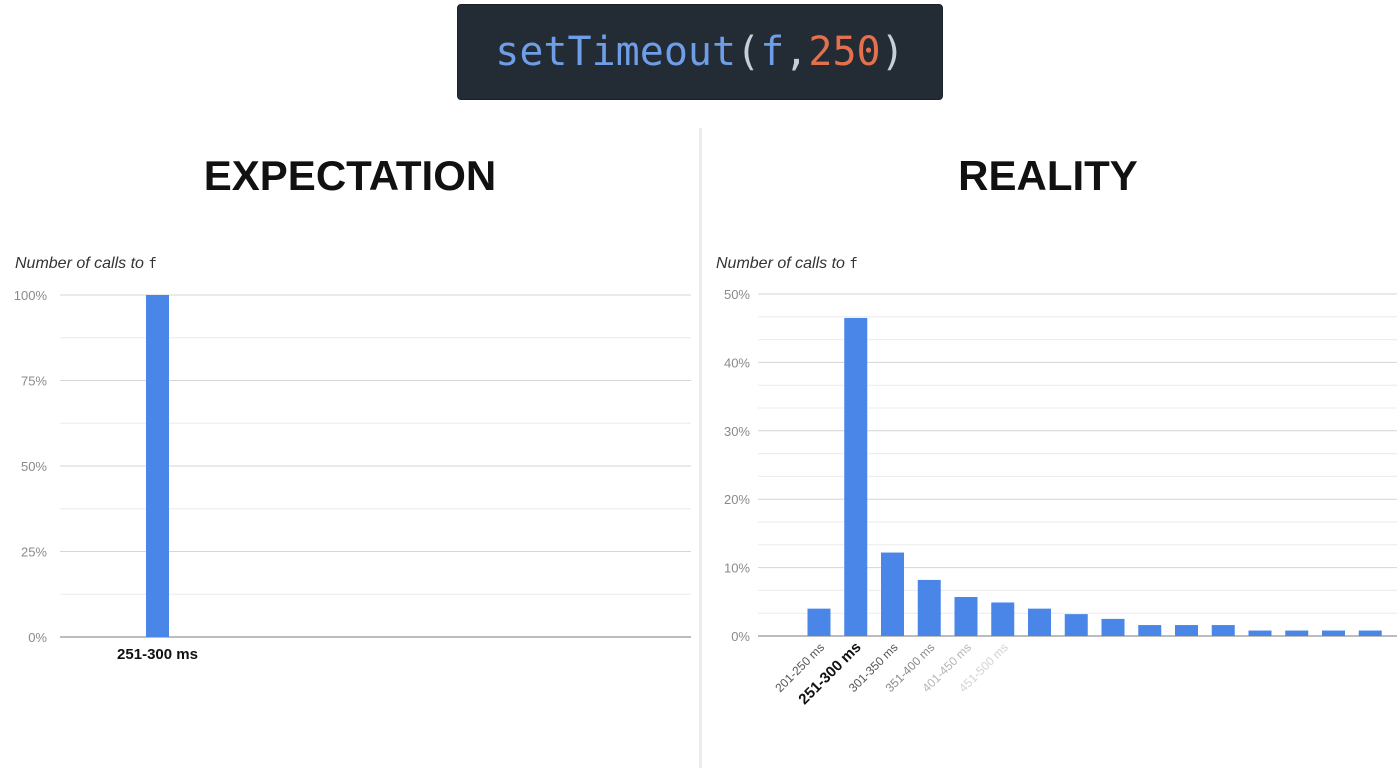  Describe the element at coordinates (853, 264) in the screenshot. I see `reality-subtitle-code: f` at that location.